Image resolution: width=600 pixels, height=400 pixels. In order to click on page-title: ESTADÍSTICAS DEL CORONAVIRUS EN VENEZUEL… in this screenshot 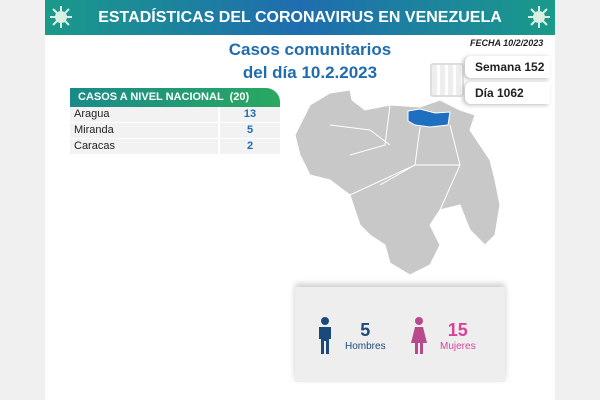, I will do `click(300, 17)`.